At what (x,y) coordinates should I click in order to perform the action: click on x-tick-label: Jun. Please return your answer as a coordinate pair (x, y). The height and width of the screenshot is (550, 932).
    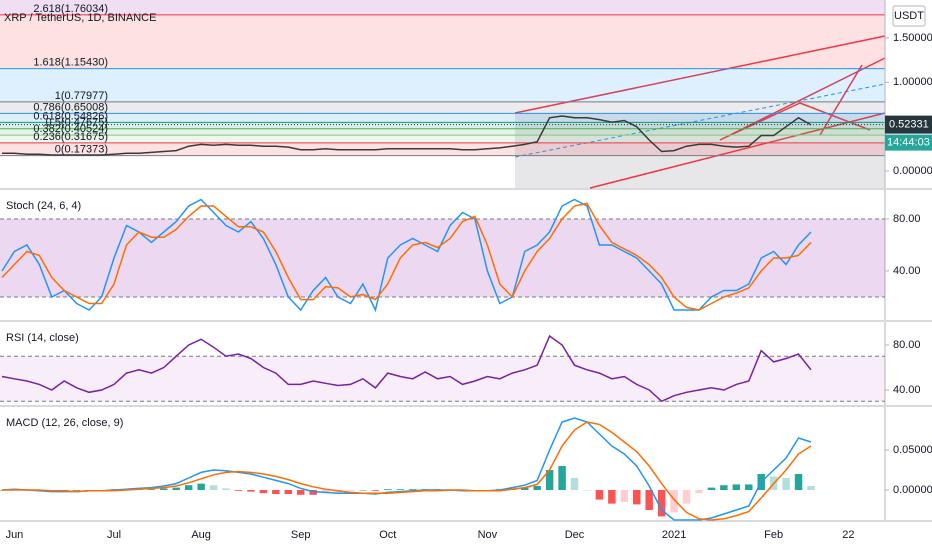
    Looking at the image, I should click on (15, 535).